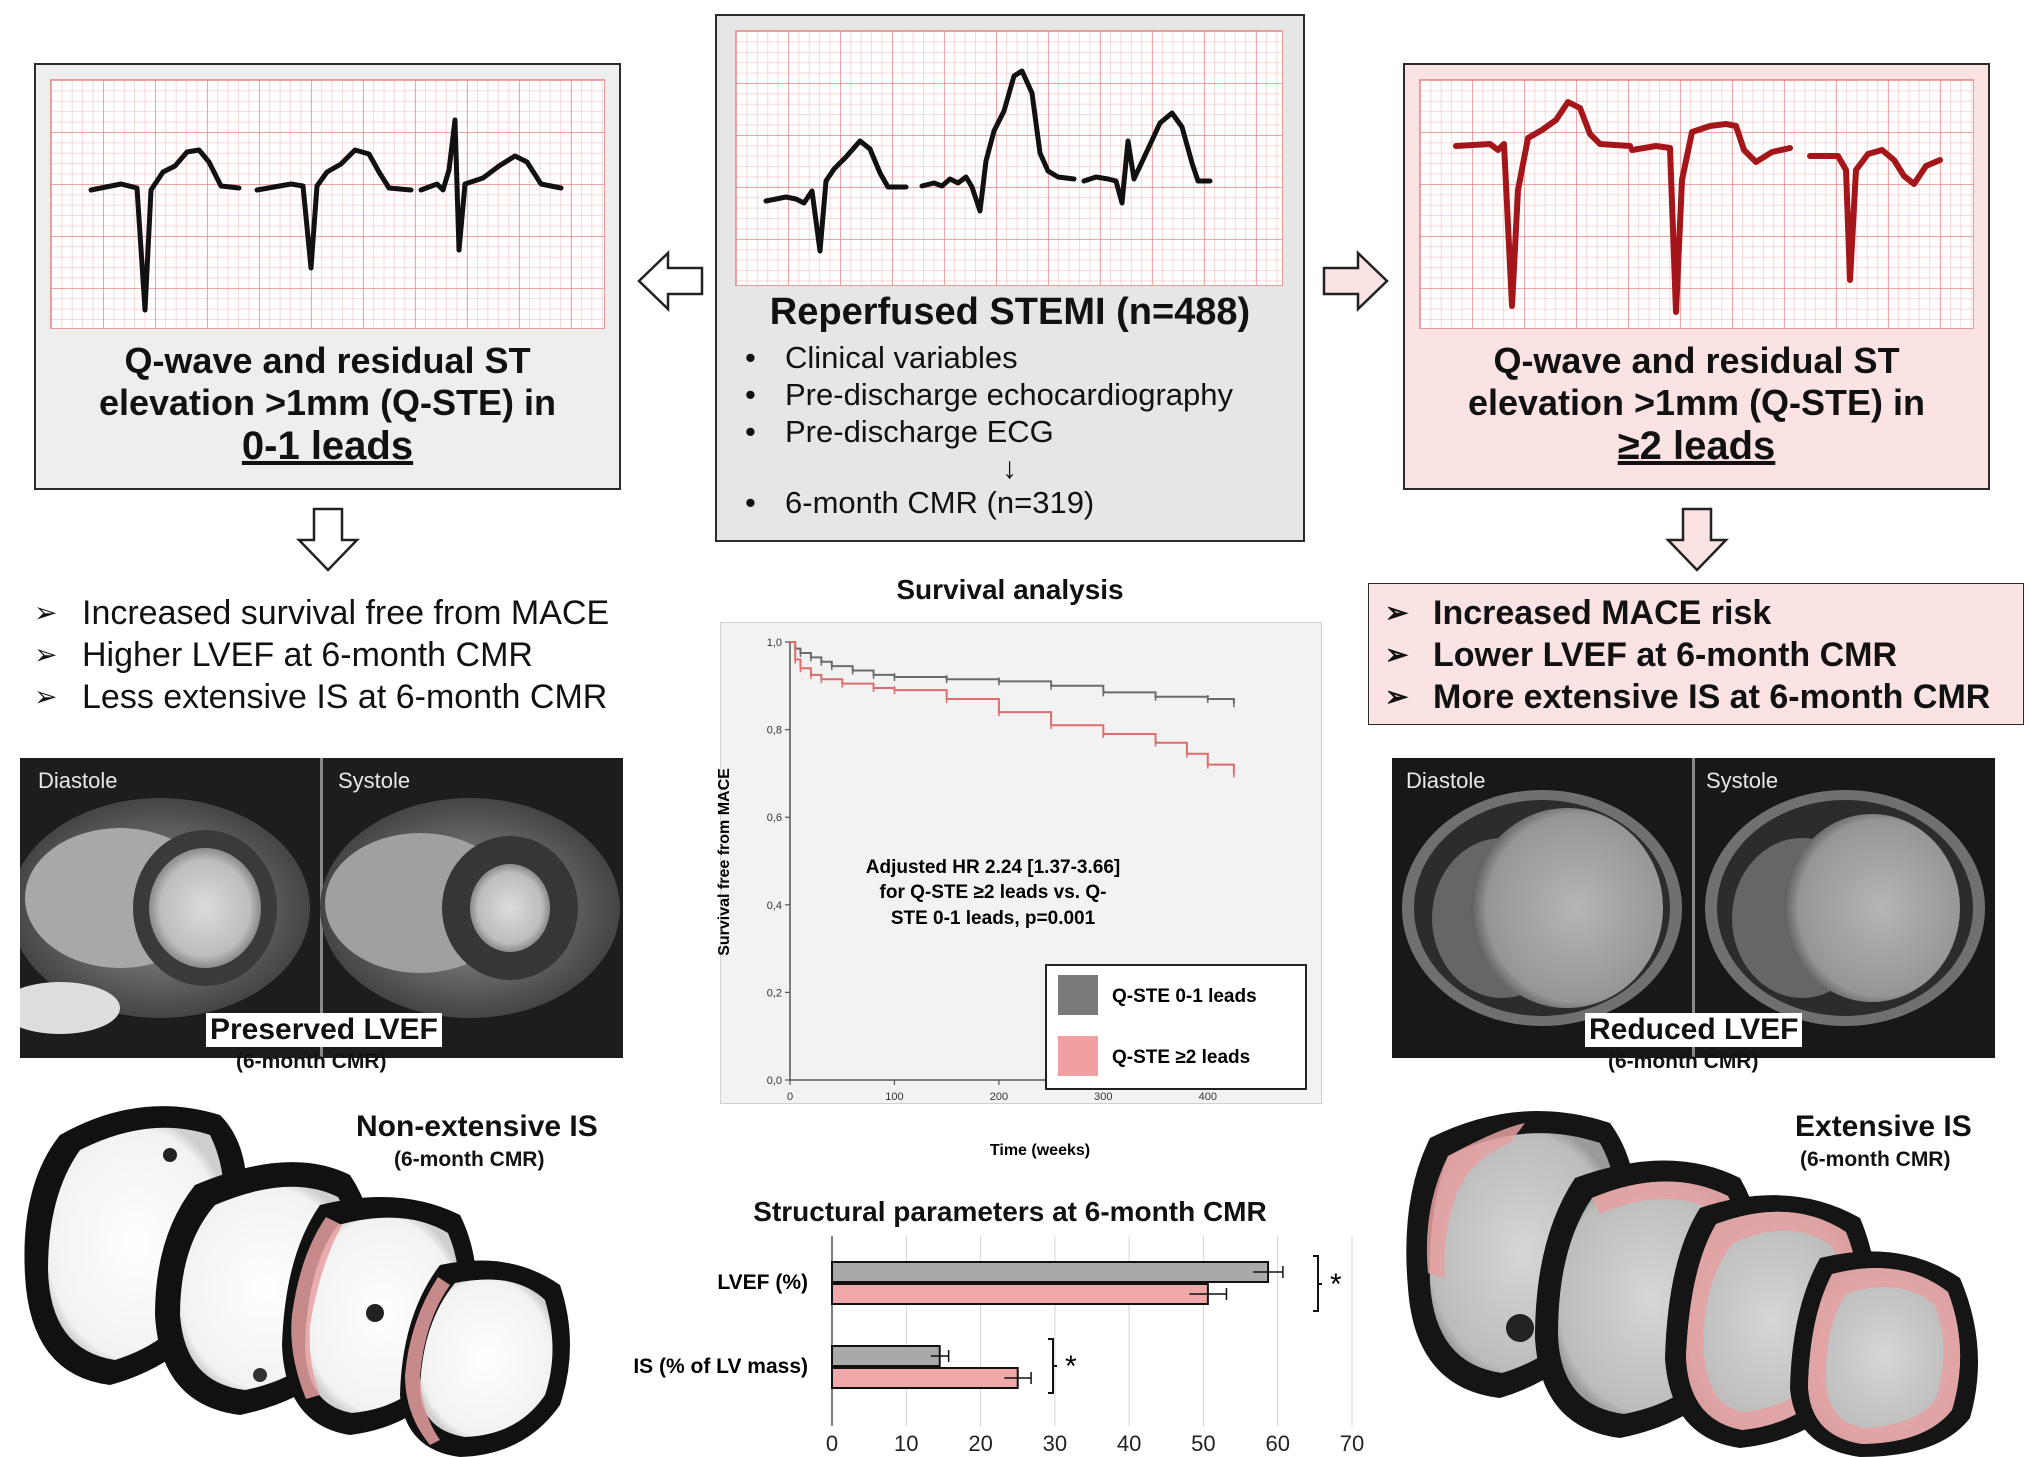 The width and height of the screenshot is (2030, 1457). What do you see at coordinates (832, 1443) in the screenshot?
I see `bar-xtick-label: 0` at bounding box center [832, 1443].